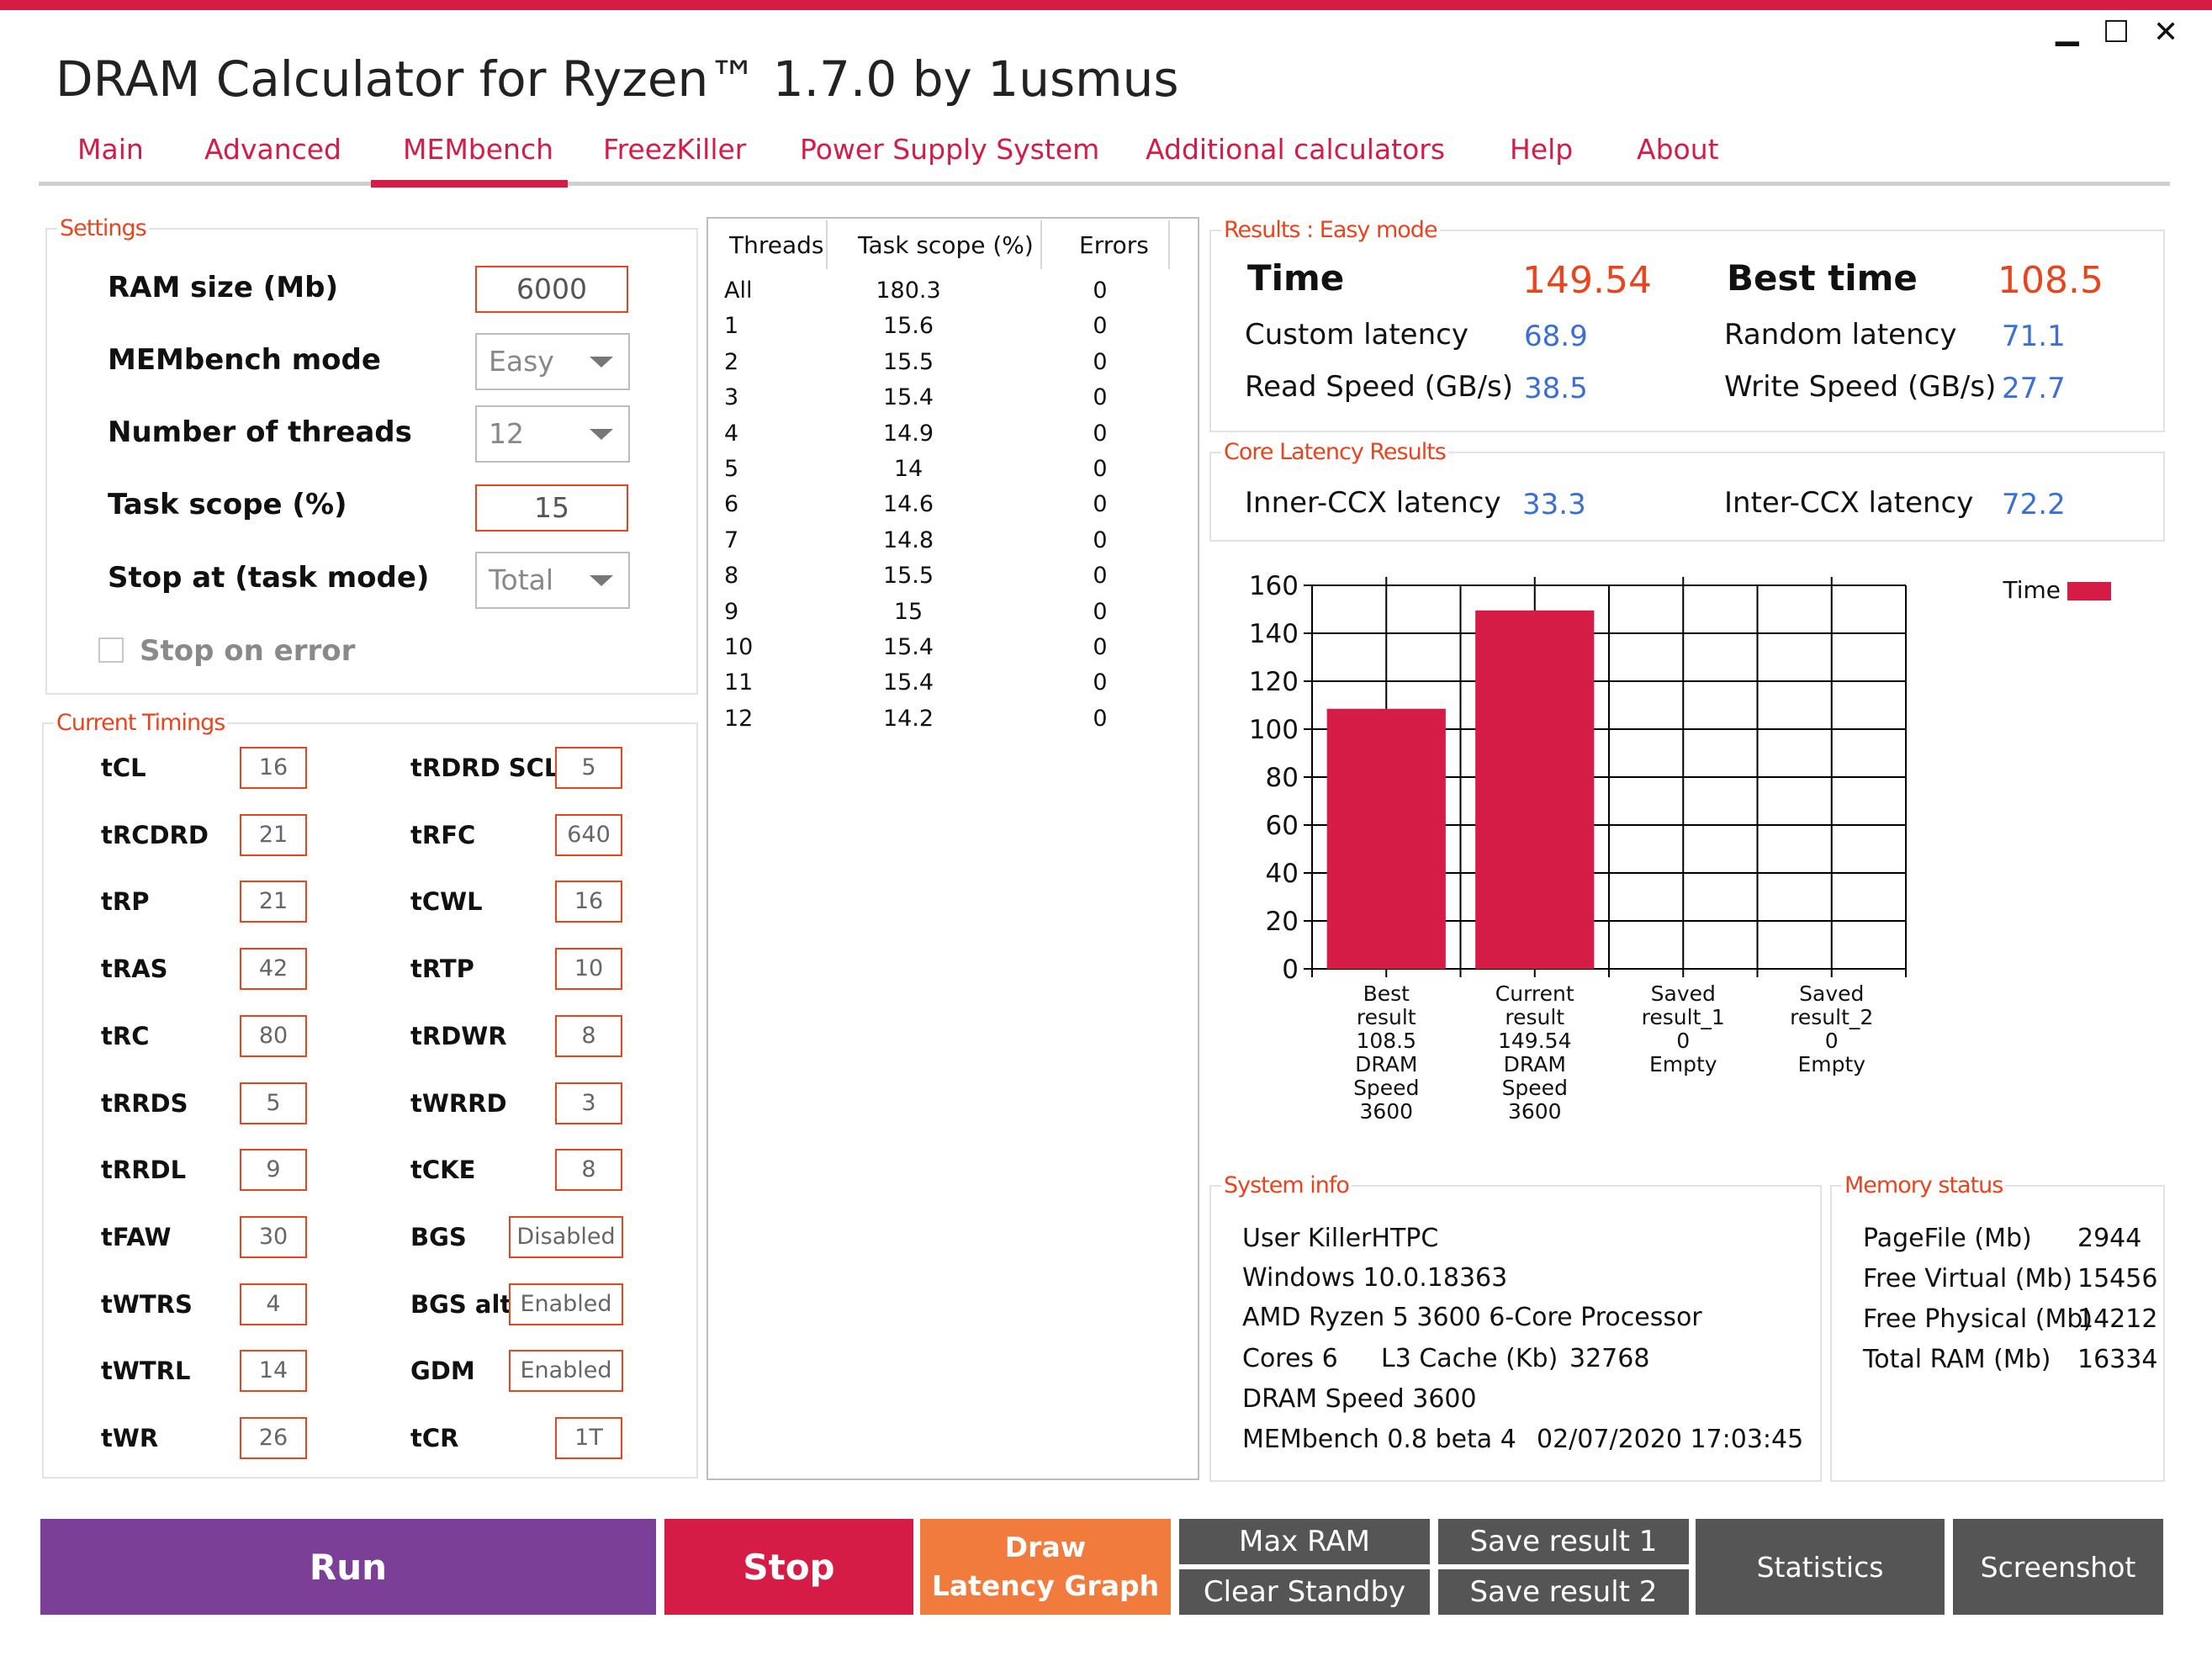 This screenshot has width=2212, height=1661. What do you see at coordinates (952, 612) in the screenshot?
I see `table-row: 9 15 0` at bounding box center [952, 612].